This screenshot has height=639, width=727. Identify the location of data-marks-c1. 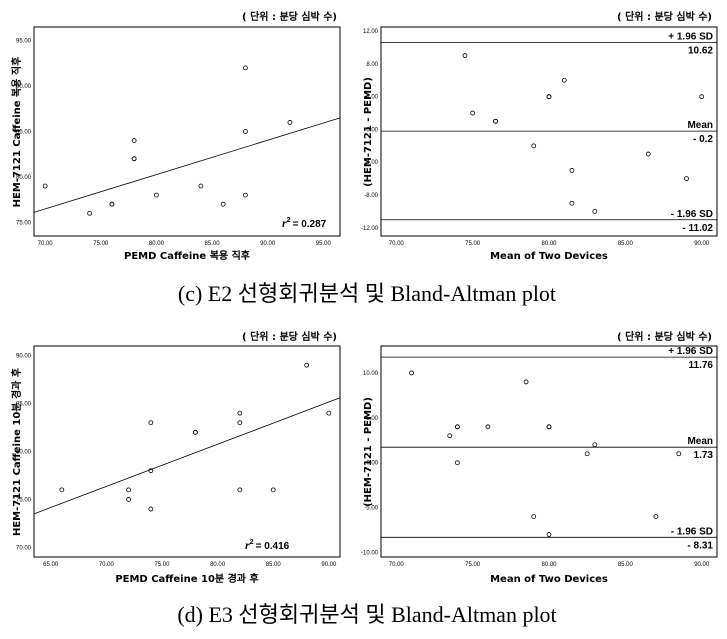
(187, 140).